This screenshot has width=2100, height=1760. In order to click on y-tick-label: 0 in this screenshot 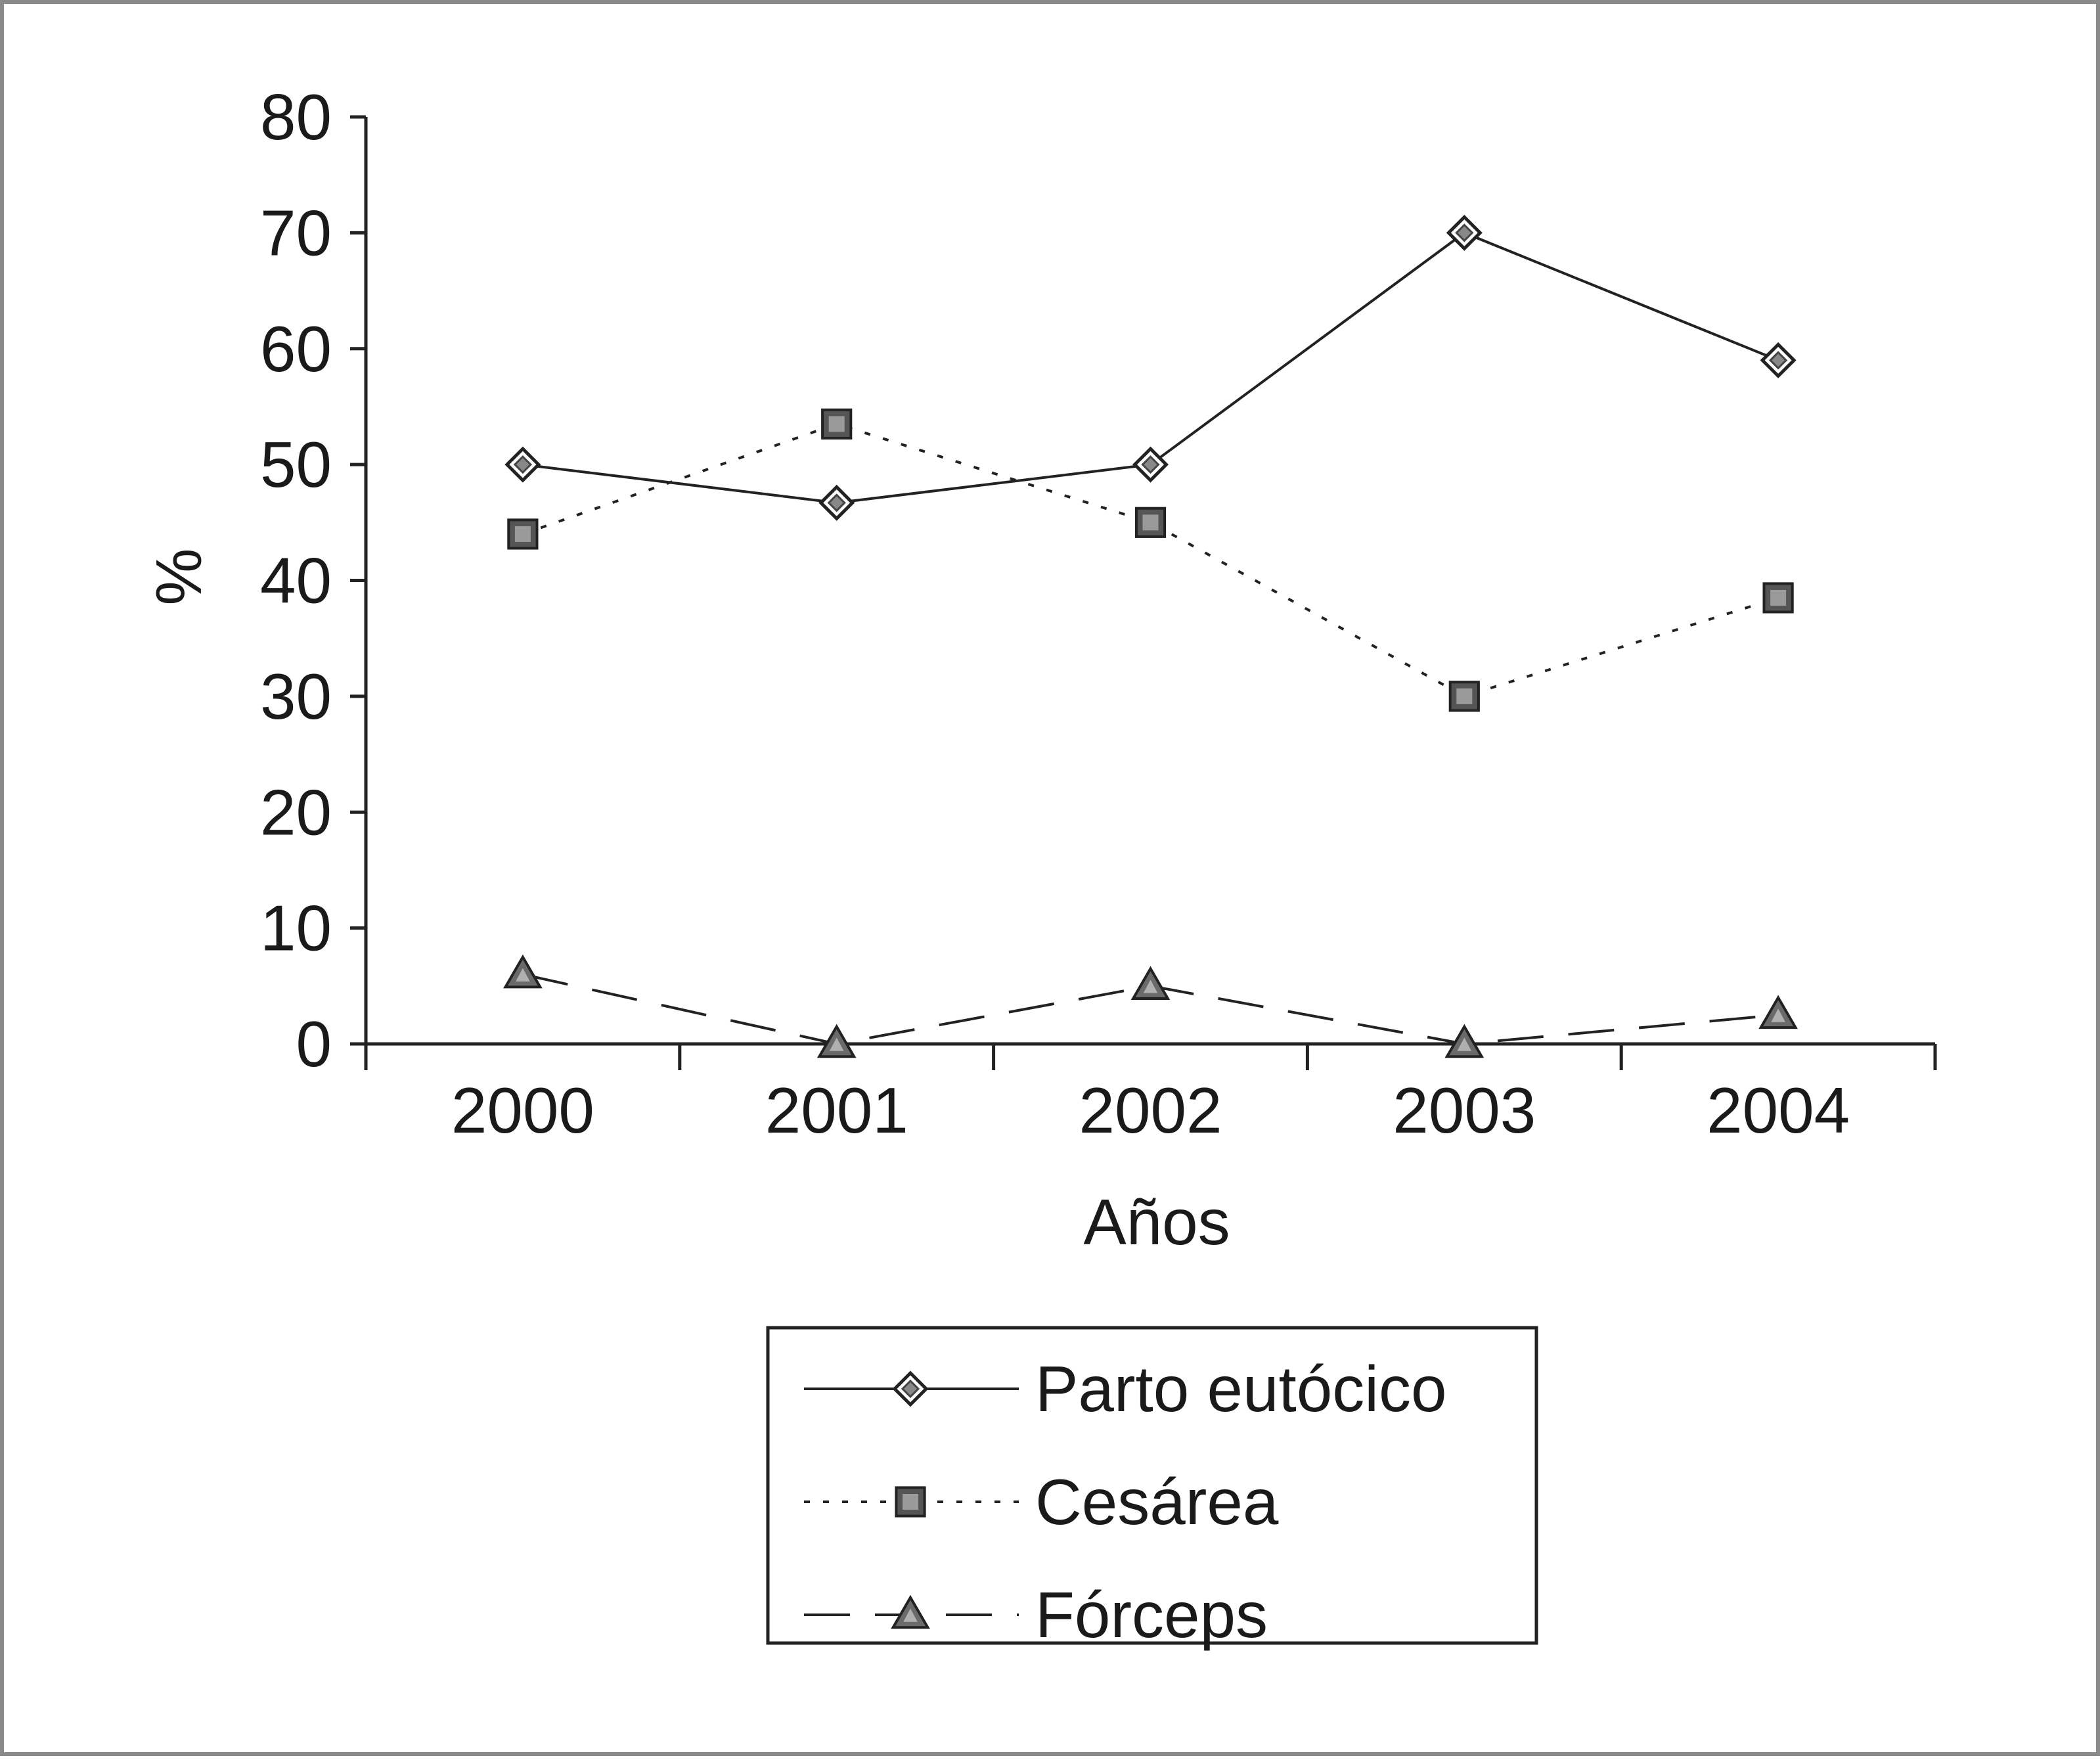, I will do `click(314, 1044)`.